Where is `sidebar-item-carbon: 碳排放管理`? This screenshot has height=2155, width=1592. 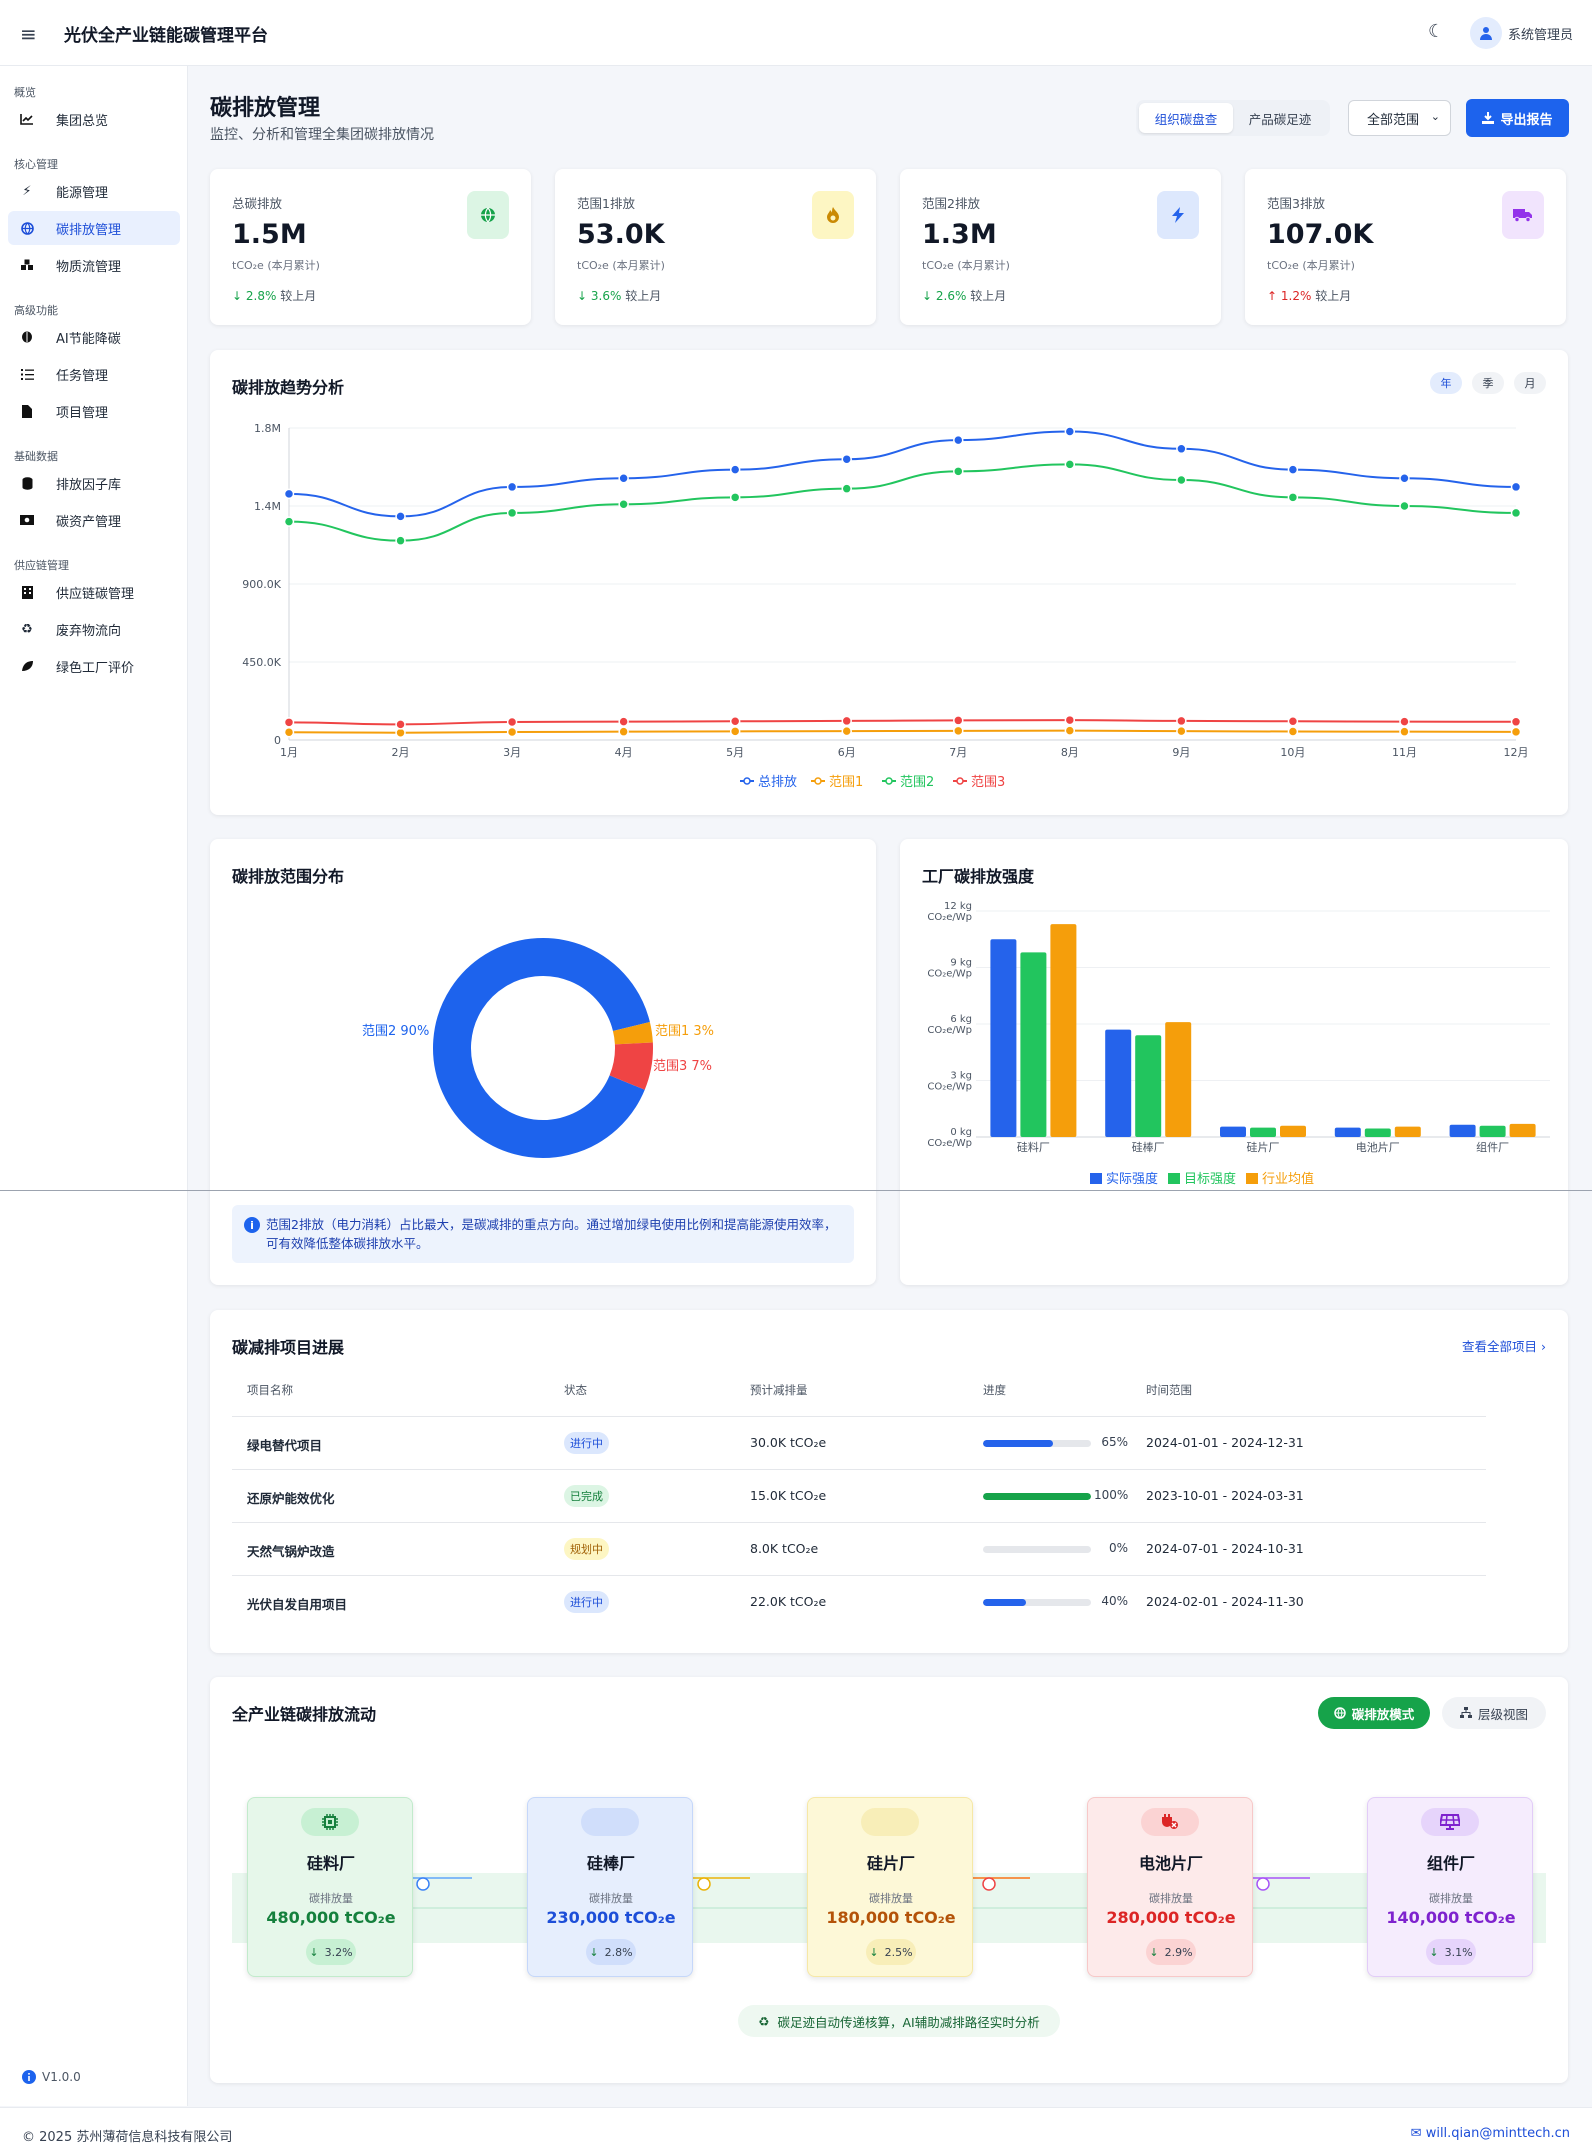
sidebar-item-carbon: 碳排放管理 is located at coordinates (94, 228).